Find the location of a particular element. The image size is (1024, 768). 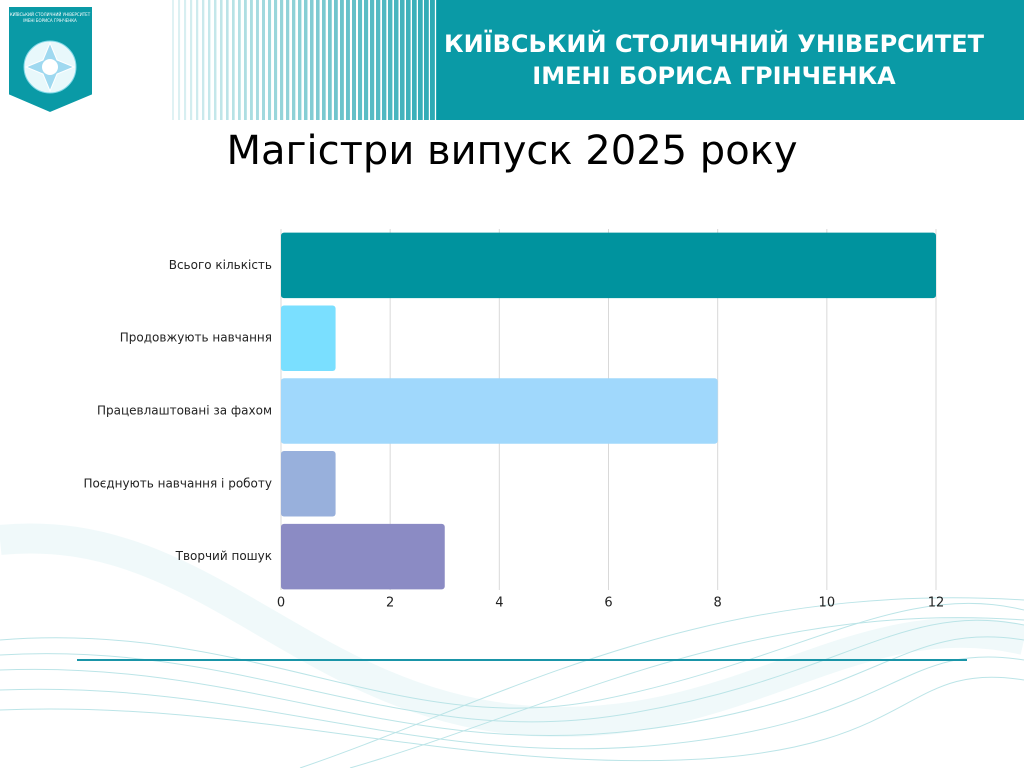

x-tick-label: 6 is located at coordinates (608, 603).